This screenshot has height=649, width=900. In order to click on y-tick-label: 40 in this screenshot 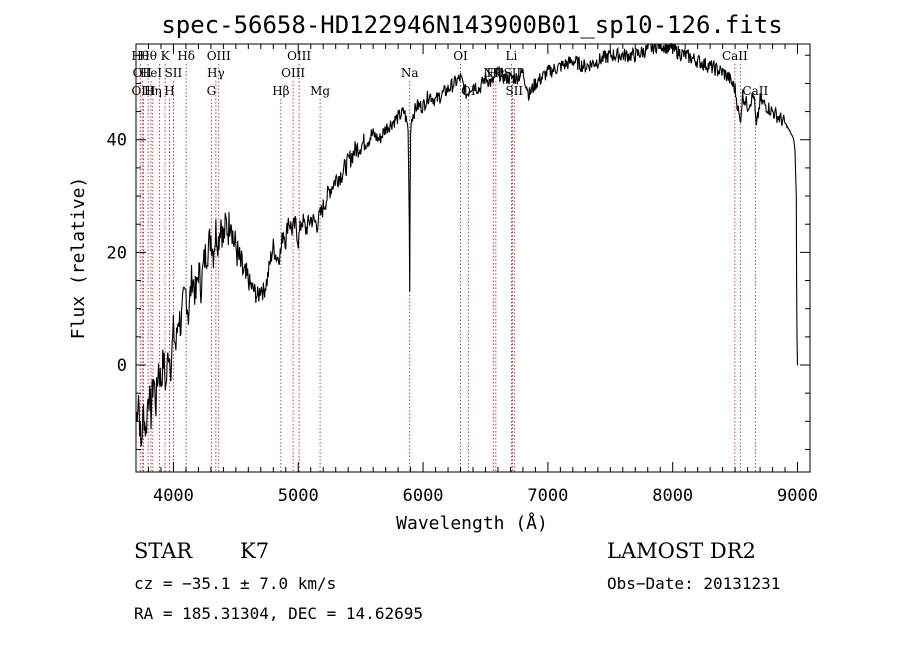, I will do `click(117, 141)`.